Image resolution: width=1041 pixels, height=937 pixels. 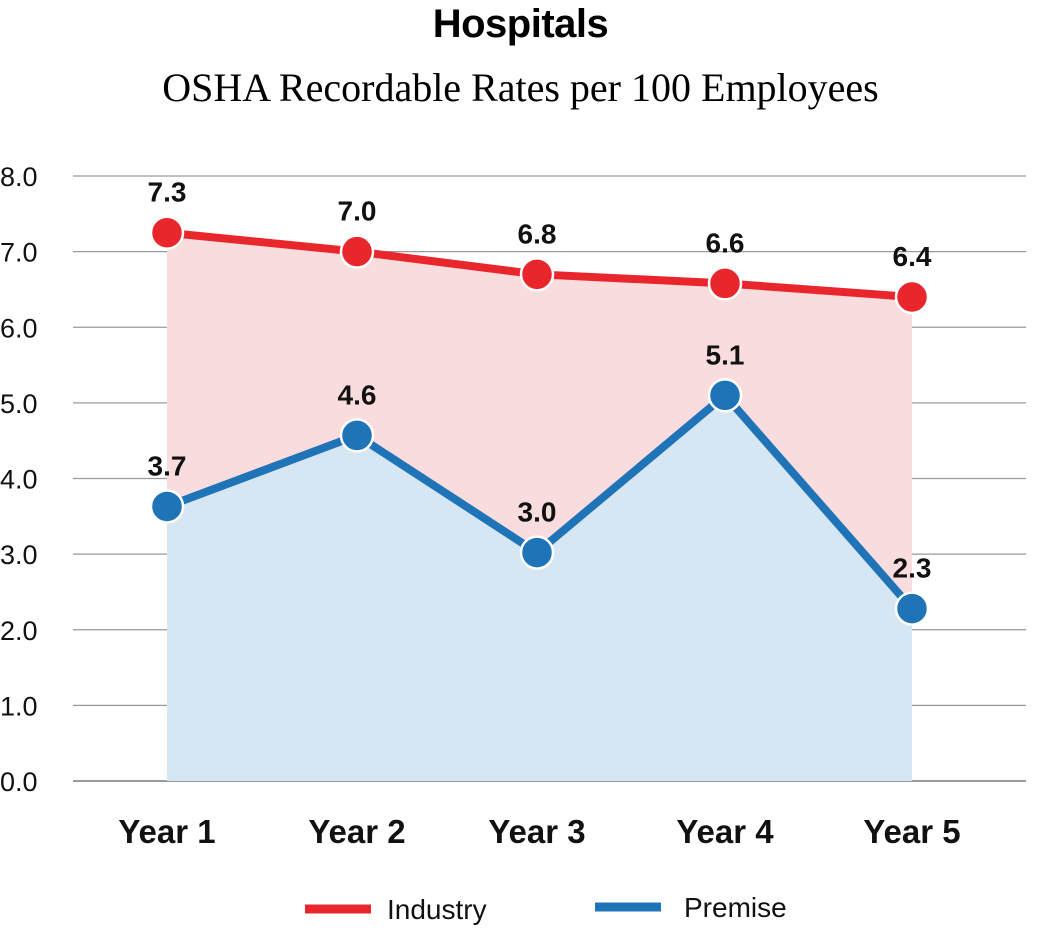 What do you see at coordinates (725, 242) in the screenshot?
I see `data-label-industry: 6.6` at bounding box center [725, 242].